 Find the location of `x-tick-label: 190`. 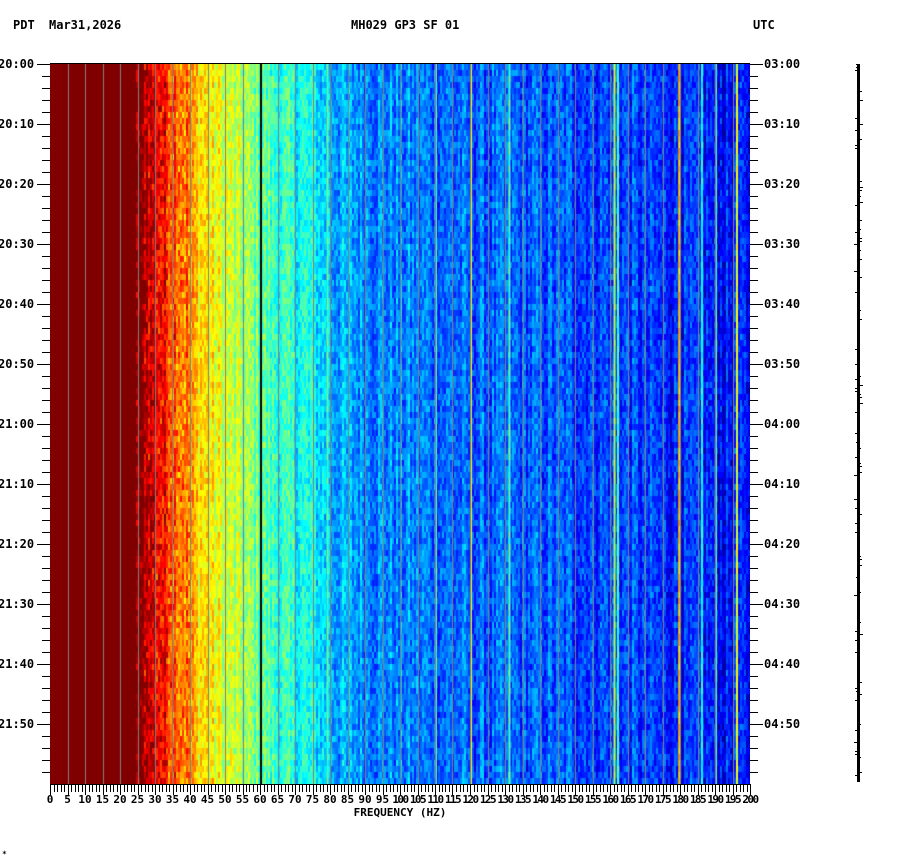

x-tick-label: 190 is located at coordinates (715, 799).